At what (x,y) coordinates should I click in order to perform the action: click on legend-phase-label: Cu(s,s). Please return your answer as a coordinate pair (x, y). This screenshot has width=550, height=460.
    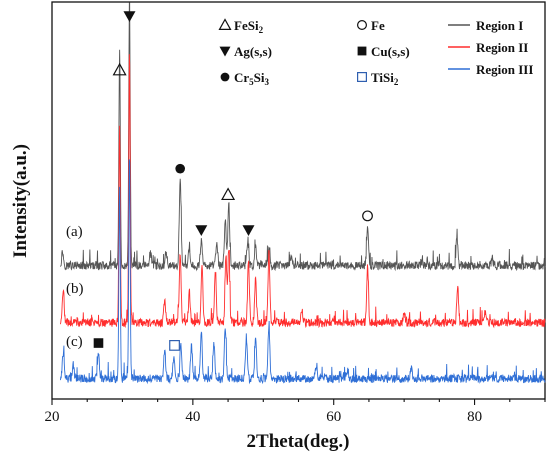
    Looking at the image, I should click on (390, 51).